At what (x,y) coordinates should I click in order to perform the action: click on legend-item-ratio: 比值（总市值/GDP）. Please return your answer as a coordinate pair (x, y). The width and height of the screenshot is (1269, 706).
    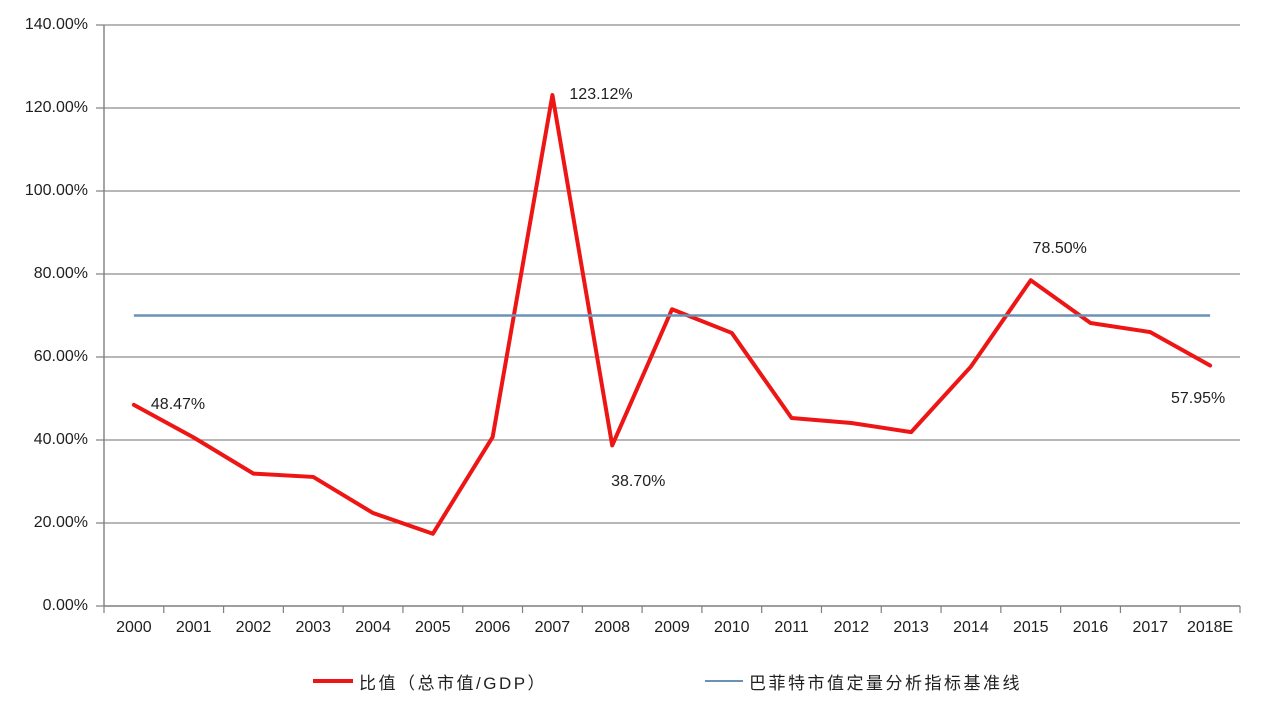
    Looking at the image, I should click on (430, 681).